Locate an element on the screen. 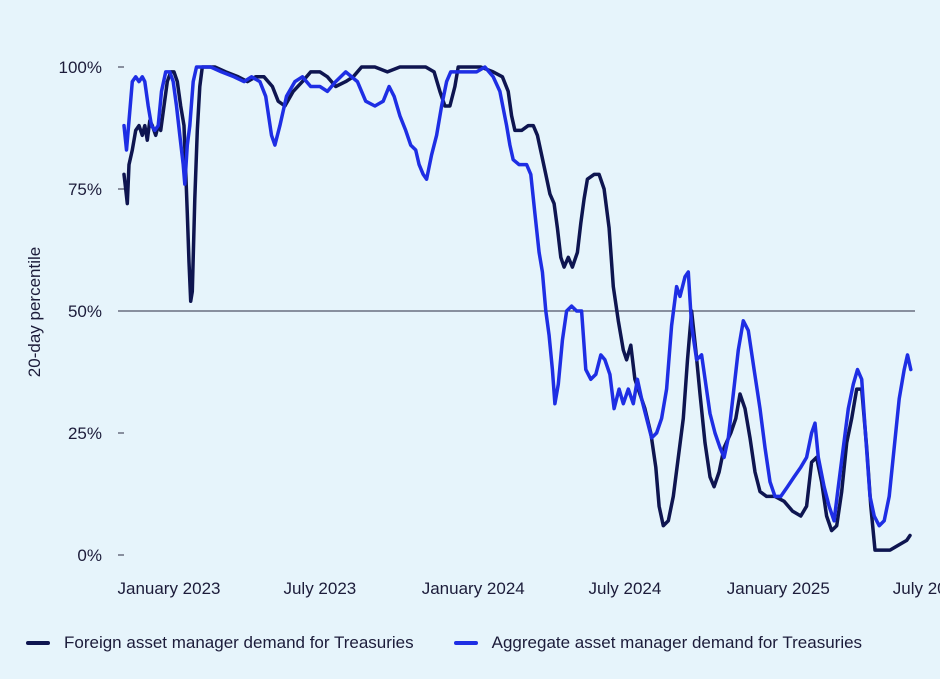 This screenshot has width=940, height=679. x-tick-label: January 2023 is located at coordinates (168, 588).